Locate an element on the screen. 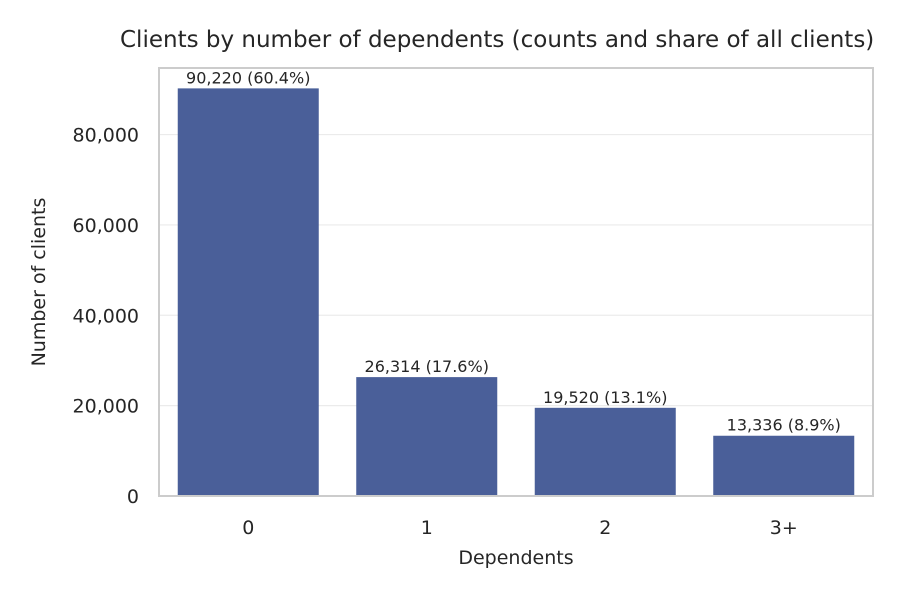 The height and width of the screenshot is (600, 900). x-axis-ticks: 0 1 2 3+ is located at coordinates (520, 528).